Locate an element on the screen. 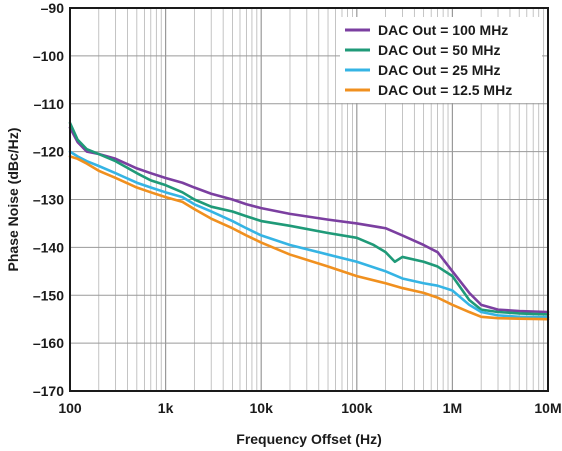 The height and width of the screenshot is (451, 562). x-tick-label: 10k is located at coordinates (262, 408).